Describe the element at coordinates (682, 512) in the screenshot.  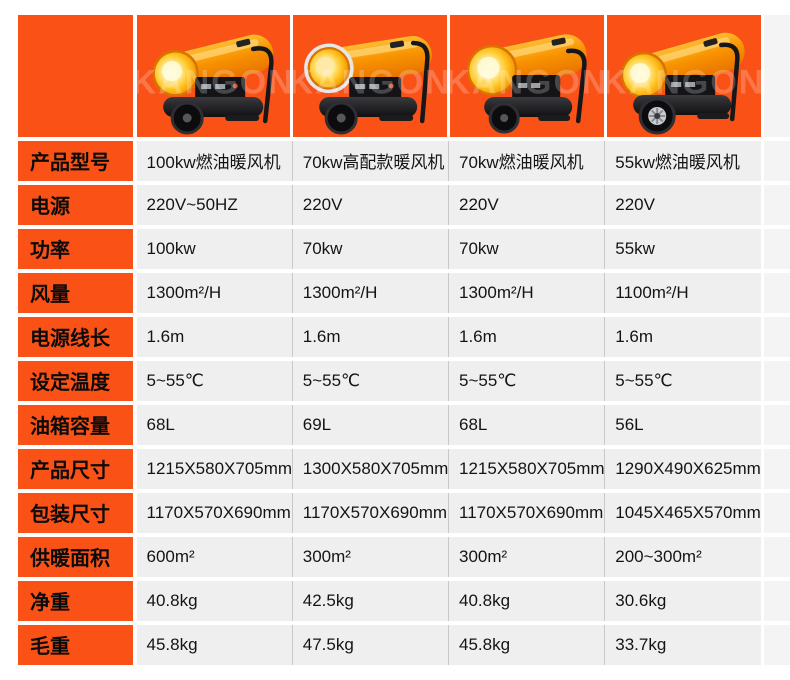
I see `table-cell: 1045X465X570mm` at that location.